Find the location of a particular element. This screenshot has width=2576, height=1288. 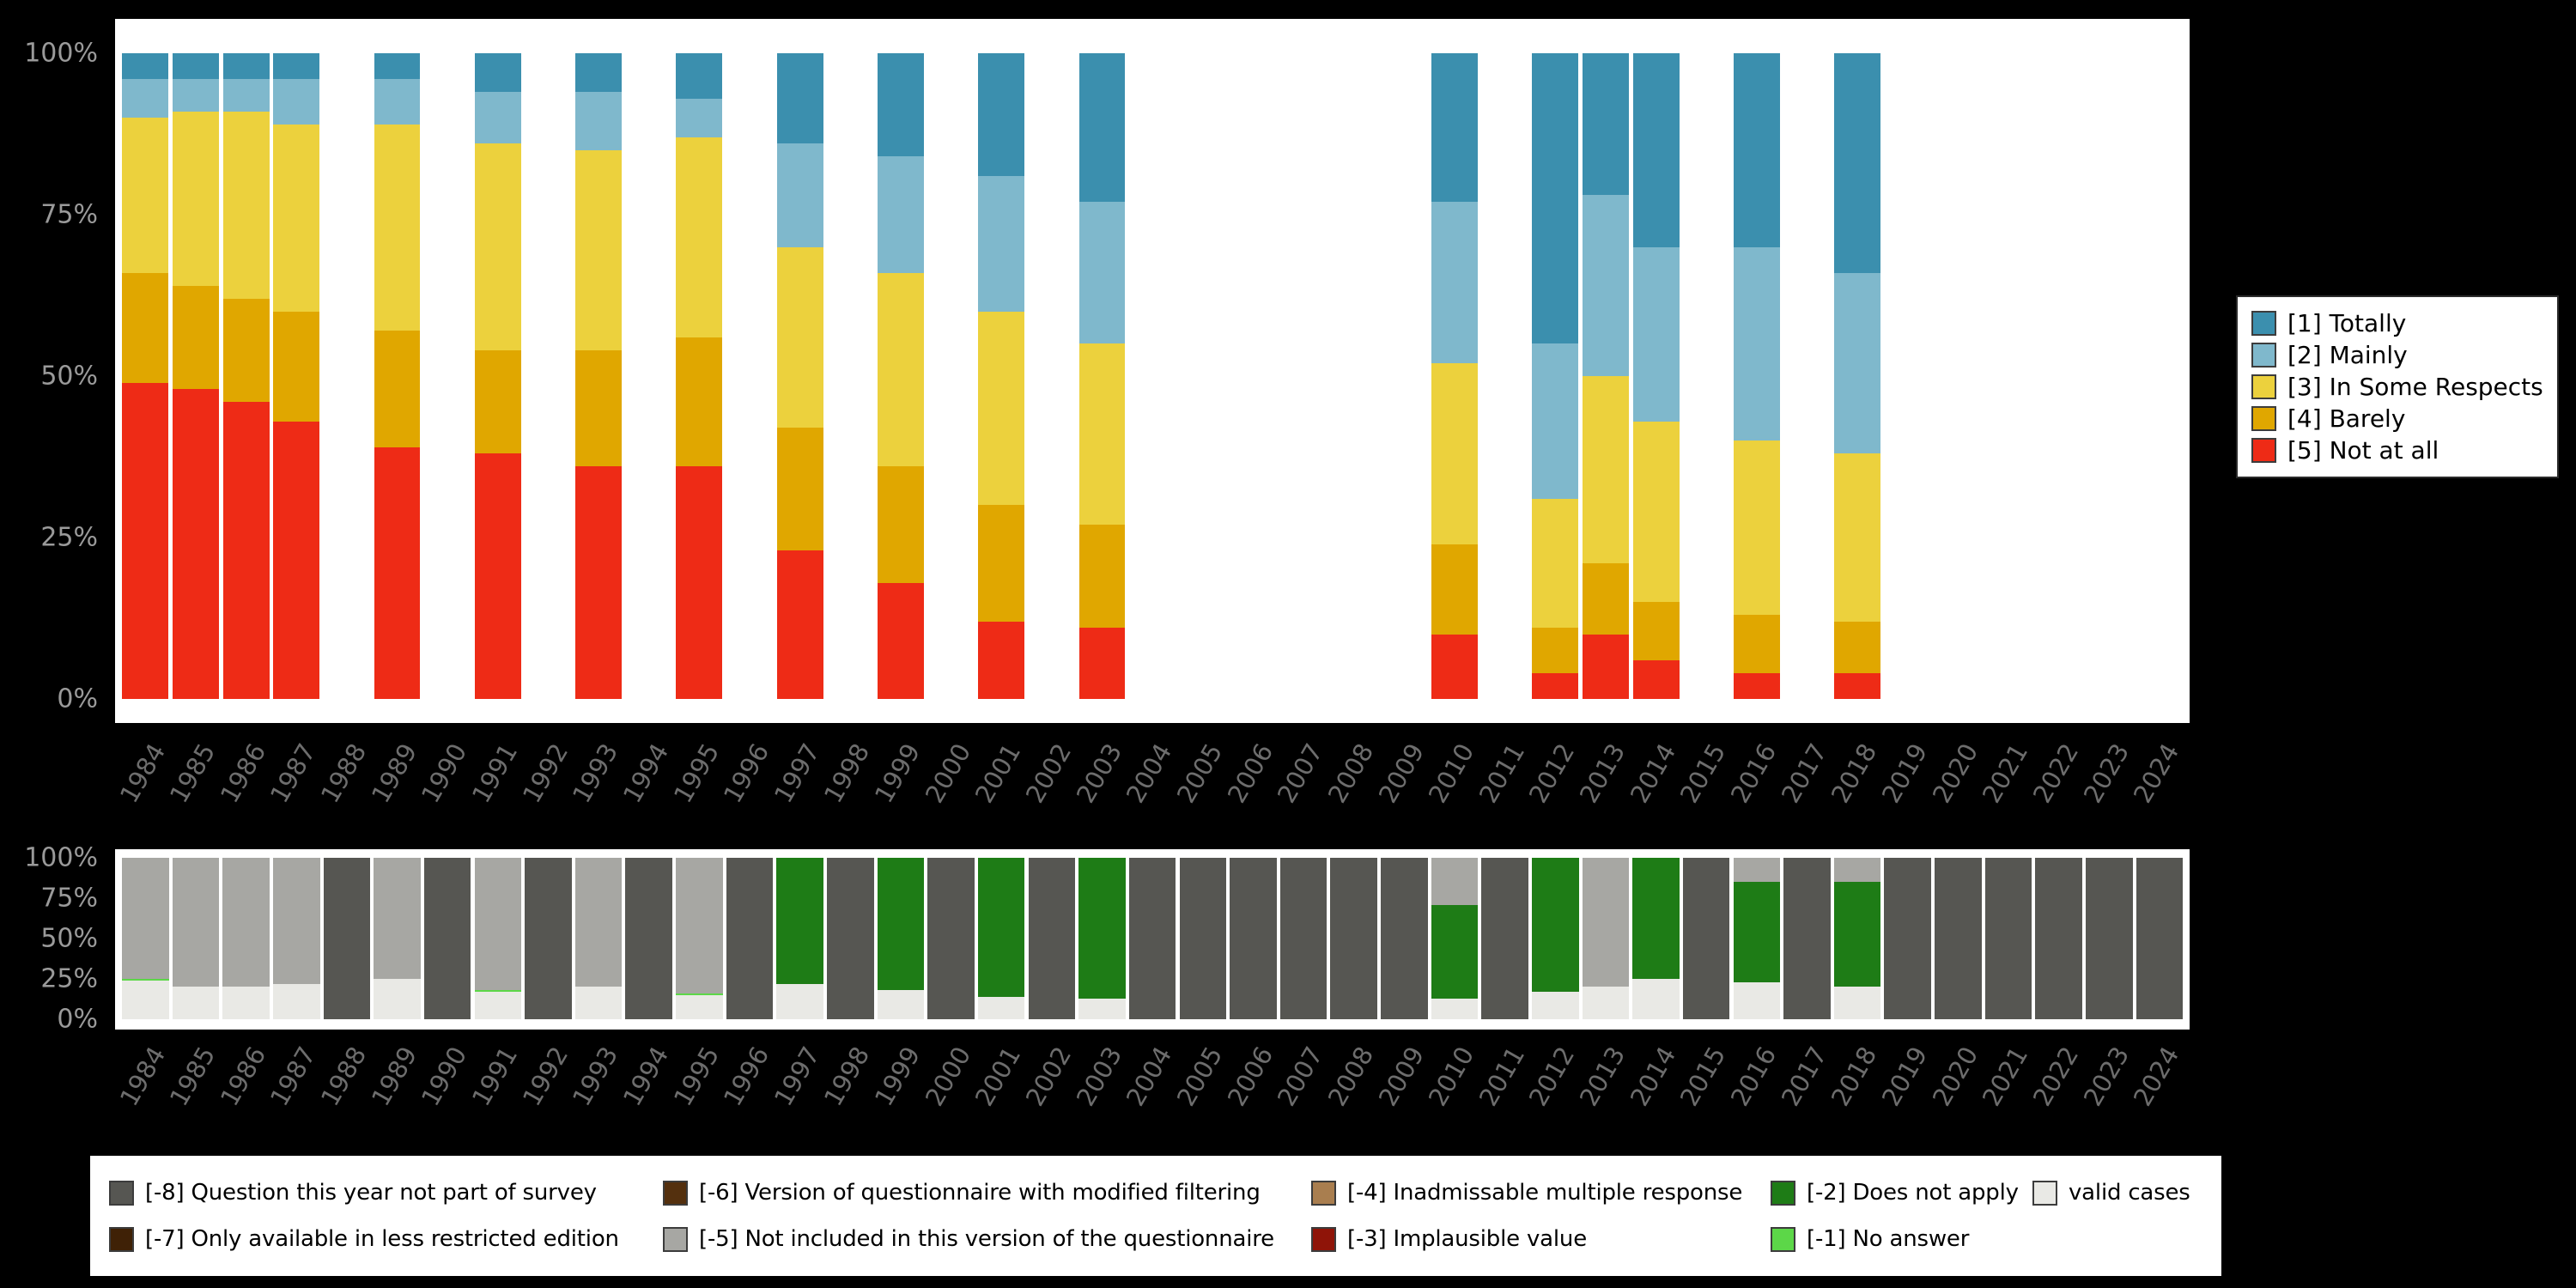

segment-mainly-2012 is located at coordinates (1555, 421).